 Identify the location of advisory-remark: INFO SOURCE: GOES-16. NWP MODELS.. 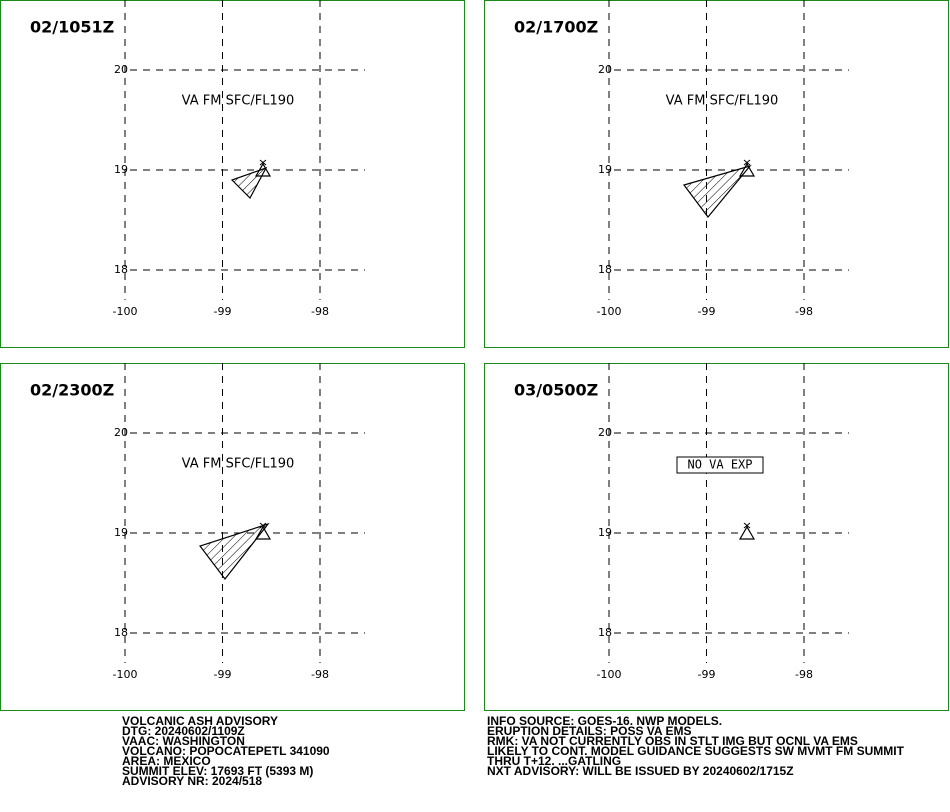
(604, 721).